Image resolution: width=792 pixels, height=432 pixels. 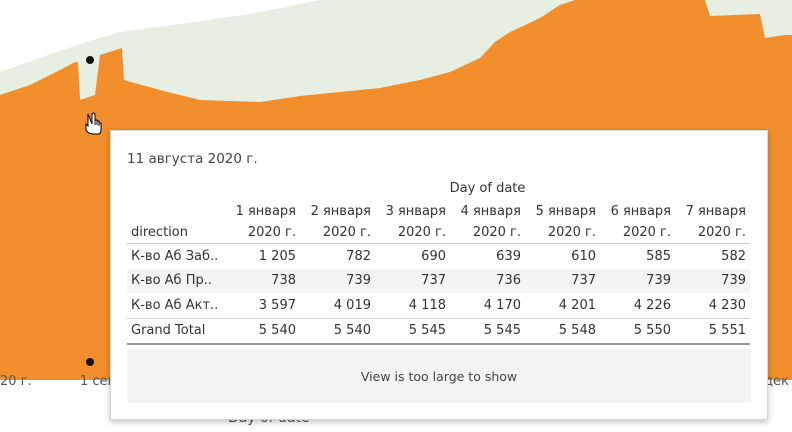 What do you see at coordinates (176, 306) in the screenshot?
I see `row-name: К-во Аб Акт..` at bounding box center [176, 306].